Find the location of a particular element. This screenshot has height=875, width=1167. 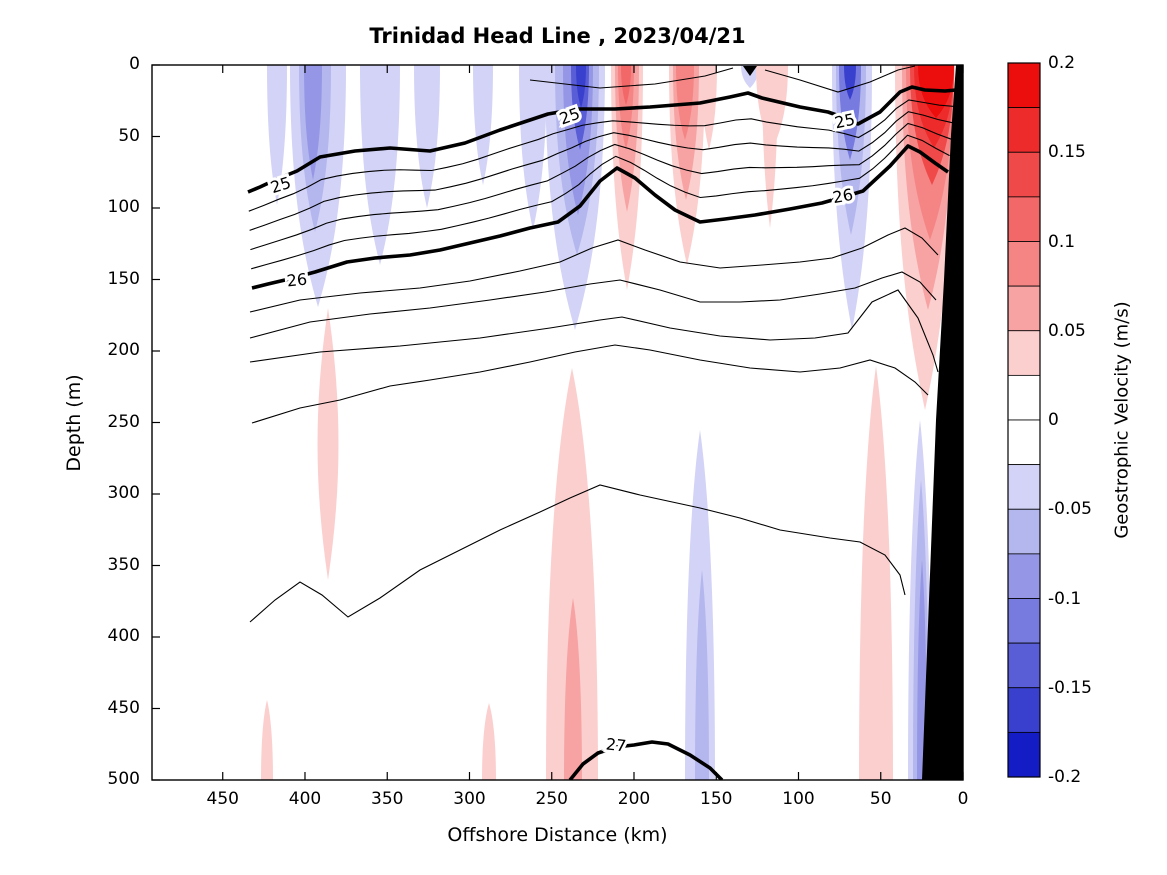

y-tick-label: 0 is located at coordinates (134, 64).